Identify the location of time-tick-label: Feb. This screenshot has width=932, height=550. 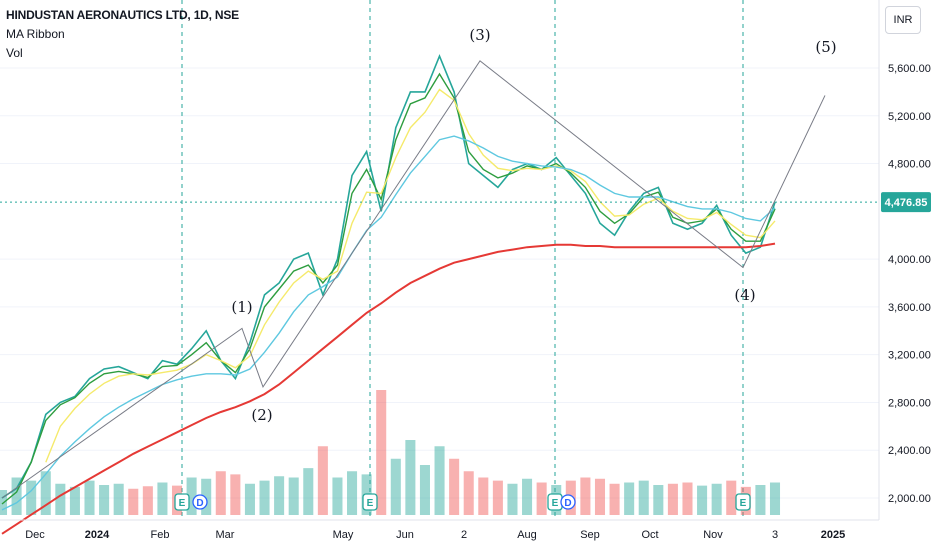
(160, 535).